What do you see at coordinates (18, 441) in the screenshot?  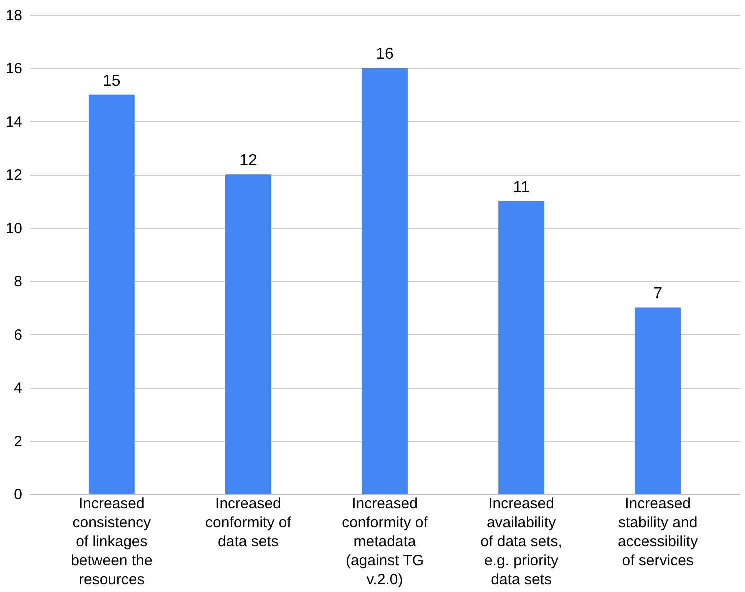 I see `y-tick-label: 2` at bounding box center [18, 441].